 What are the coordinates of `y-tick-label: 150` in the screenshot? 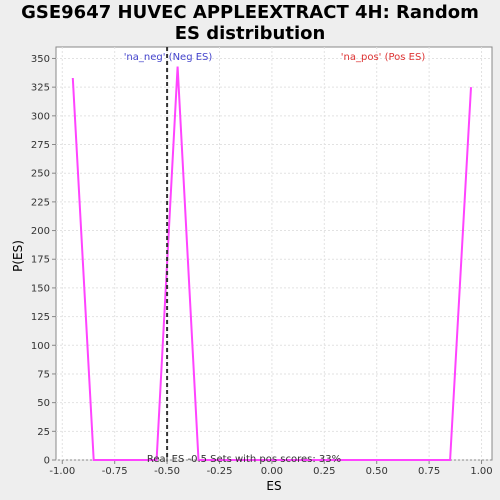 It's located at (40, 288).